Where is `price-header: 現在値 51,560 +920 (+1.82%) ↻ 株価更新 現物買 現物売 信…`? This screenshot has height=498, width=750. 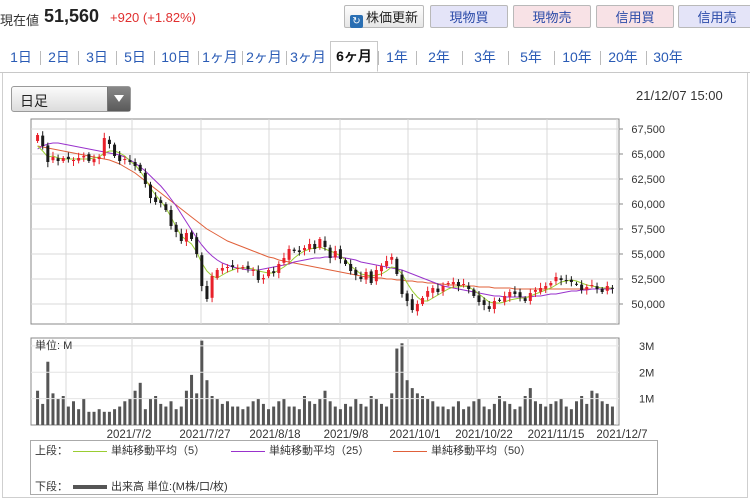 price-header: 現在値 51,560 +920 (+1.82%) ↻ 株価更新 現物買 現物売 信… is located at coordinates (375, 18).